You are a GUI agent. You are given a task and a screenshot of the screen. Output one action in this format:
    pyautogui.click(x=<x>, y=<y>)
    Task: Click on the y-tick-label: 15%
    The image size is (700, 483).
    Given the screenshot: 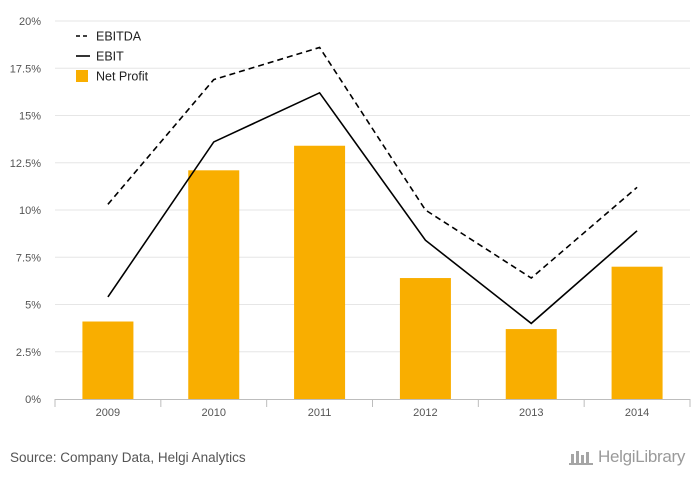 What is the action you would take?
    pyautogui.click(x=30, y=117)
    